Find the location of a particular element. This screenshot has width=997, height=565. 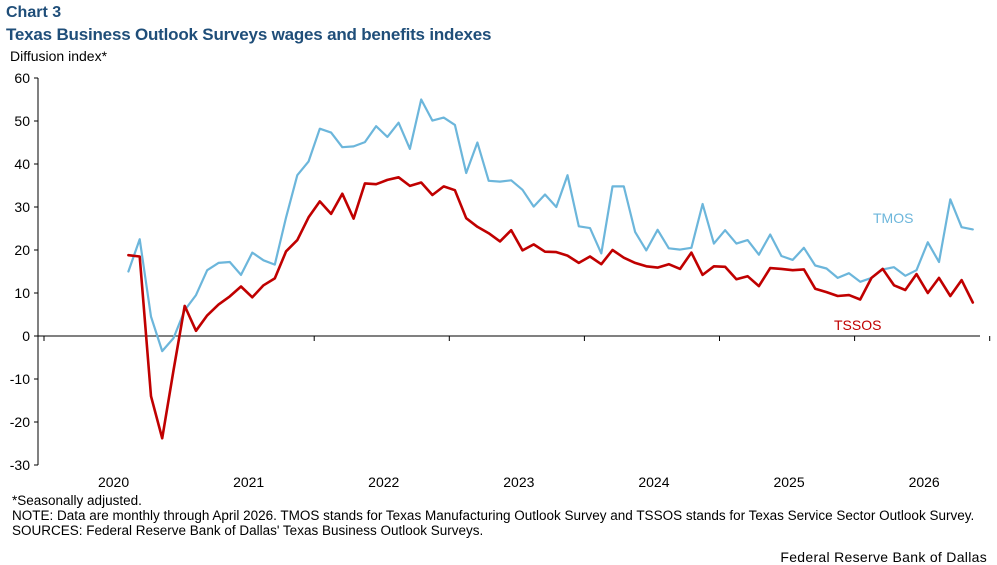

x-tick-label: 2023 is located at coordinates (518, 482).